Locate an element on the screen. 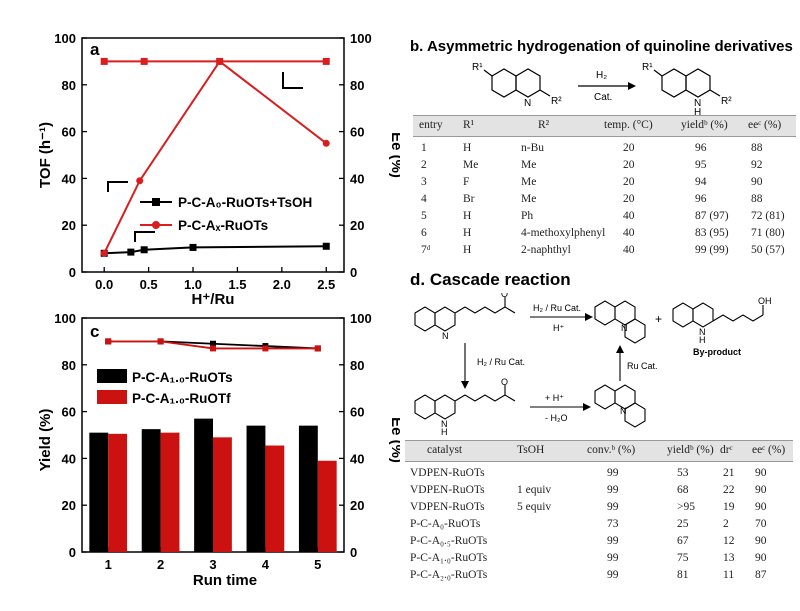  y2-tick-label: 40 is located at coordinates (357, 178).